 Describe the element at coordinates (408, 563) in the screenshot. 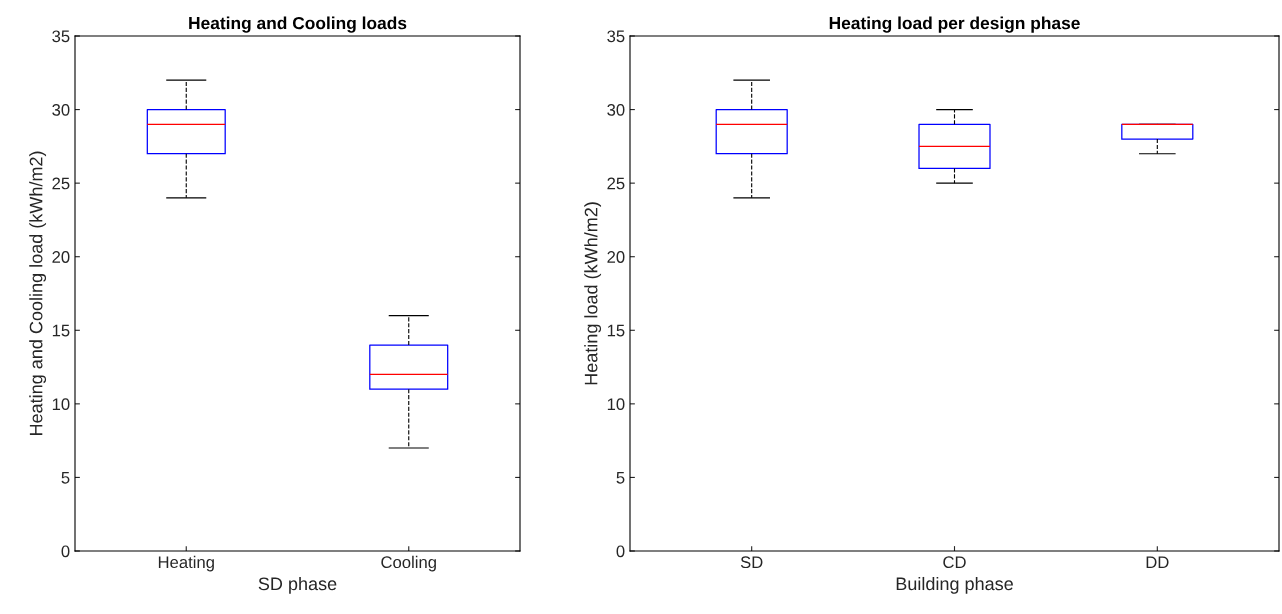

I see `x-tick-label: Cooling` at that location.